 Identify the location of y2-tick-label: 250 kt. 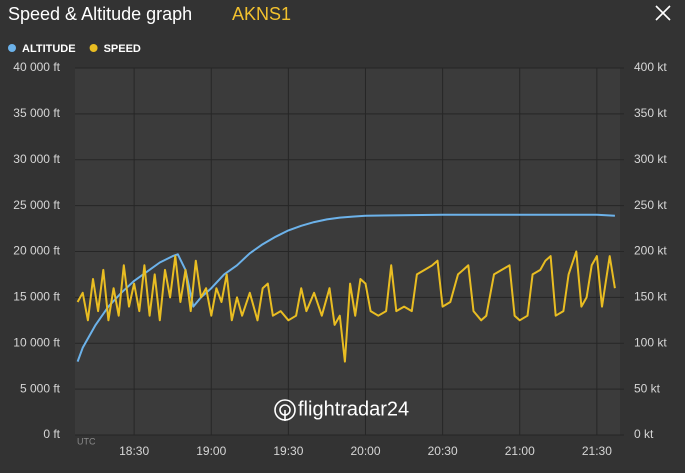
(650, 205).